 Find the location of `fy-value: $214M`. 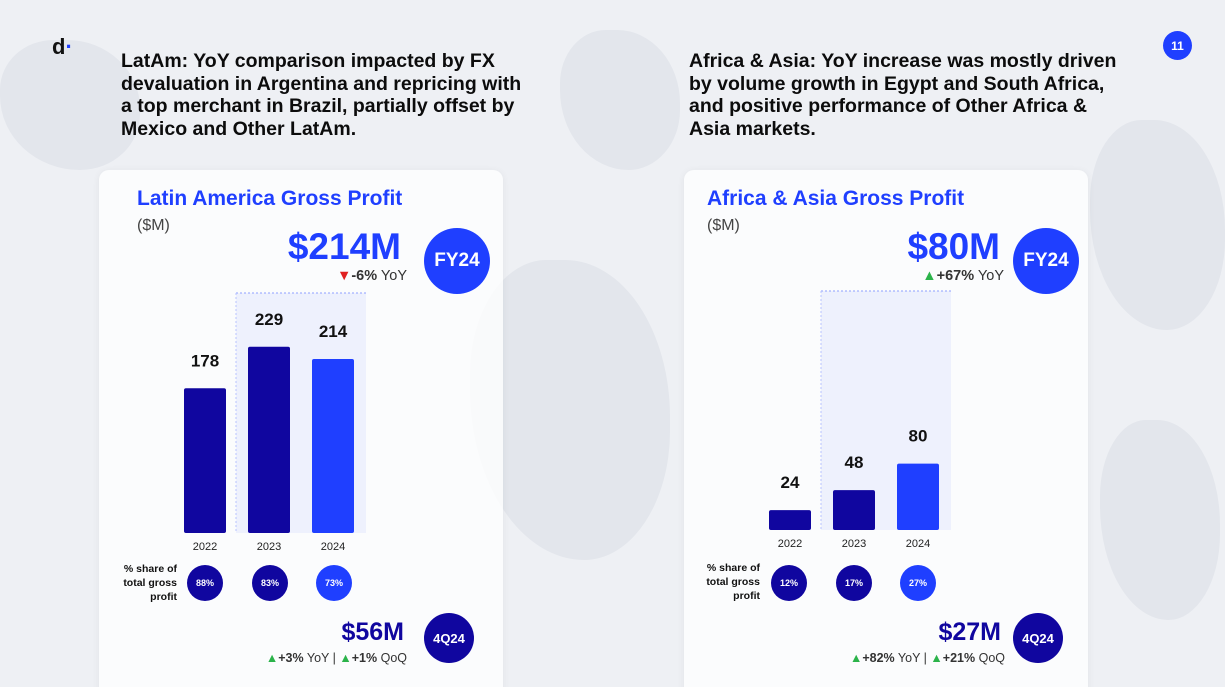

fy-value: $214M is located at coordinates (344, 246).